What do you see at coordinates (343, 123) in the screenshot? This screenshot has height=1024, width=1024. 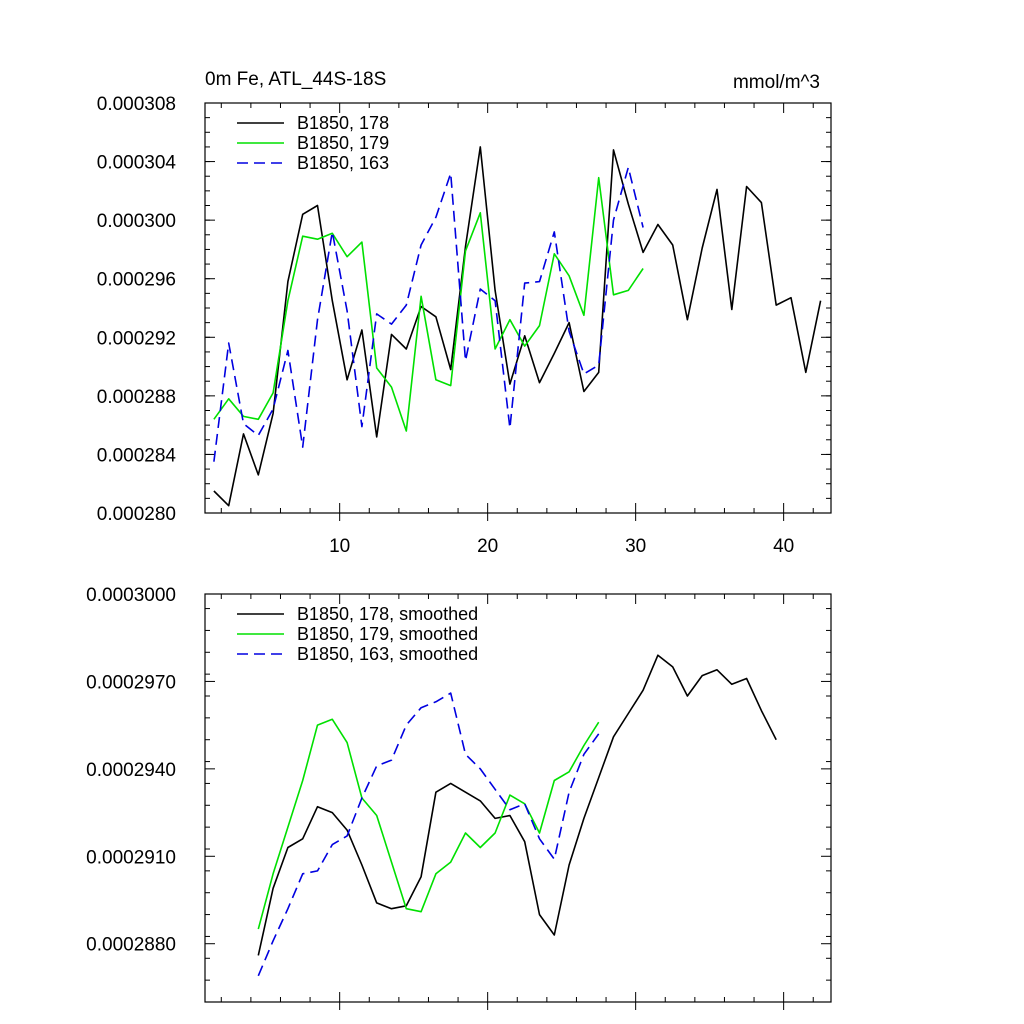 I see `legend-label: B1850, 178` at bounding box center [343, 123].